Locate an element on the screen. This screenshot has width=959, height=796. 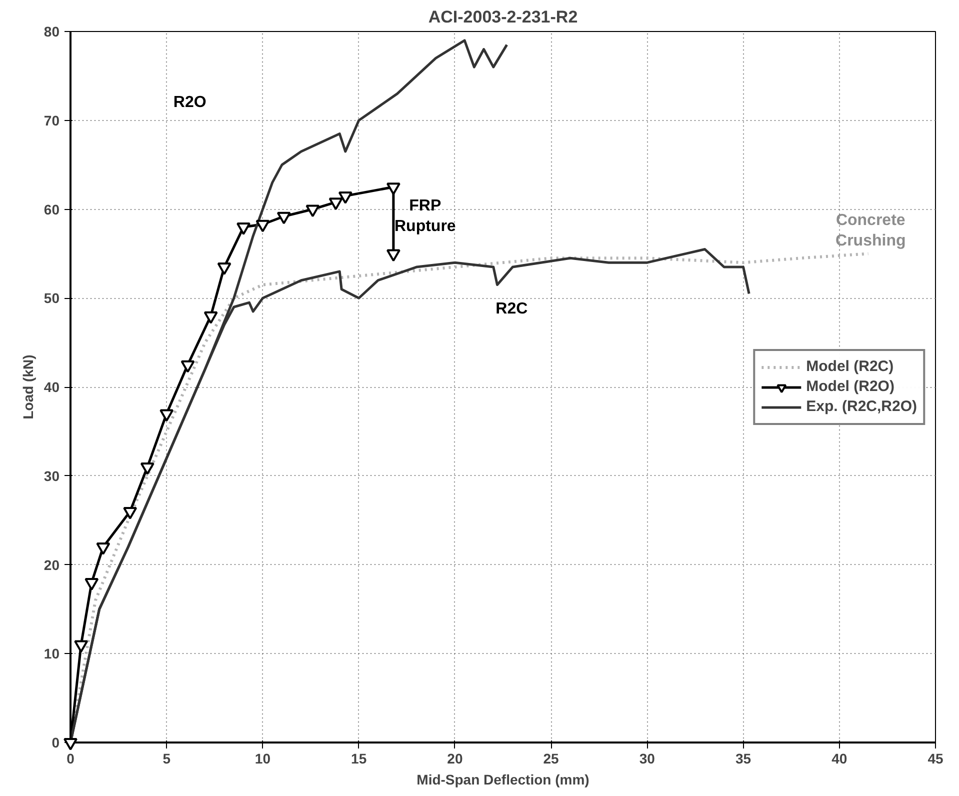
x-tick-label: 15 is located at coordinates (359, 758).